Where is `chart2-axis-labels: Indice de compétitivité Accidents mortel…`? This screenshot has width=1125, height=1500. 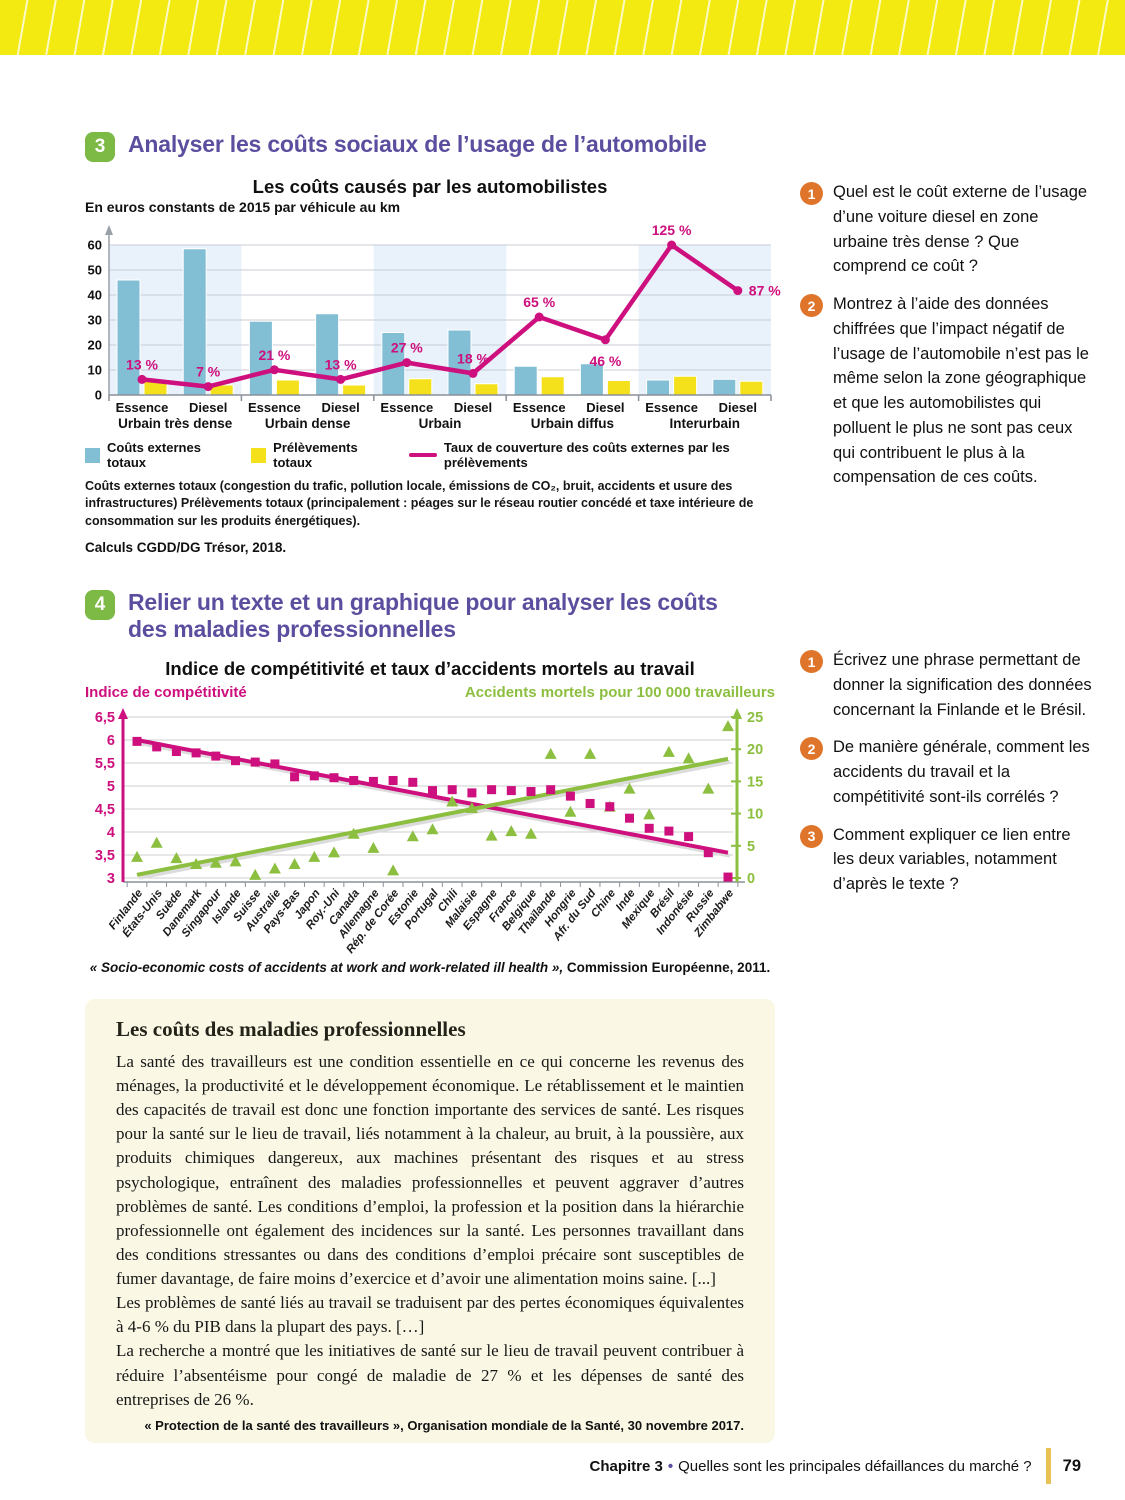
chart2-axis-labels: Indice de compétitivité Accidents mortel… is located at coordinates (430, 692).